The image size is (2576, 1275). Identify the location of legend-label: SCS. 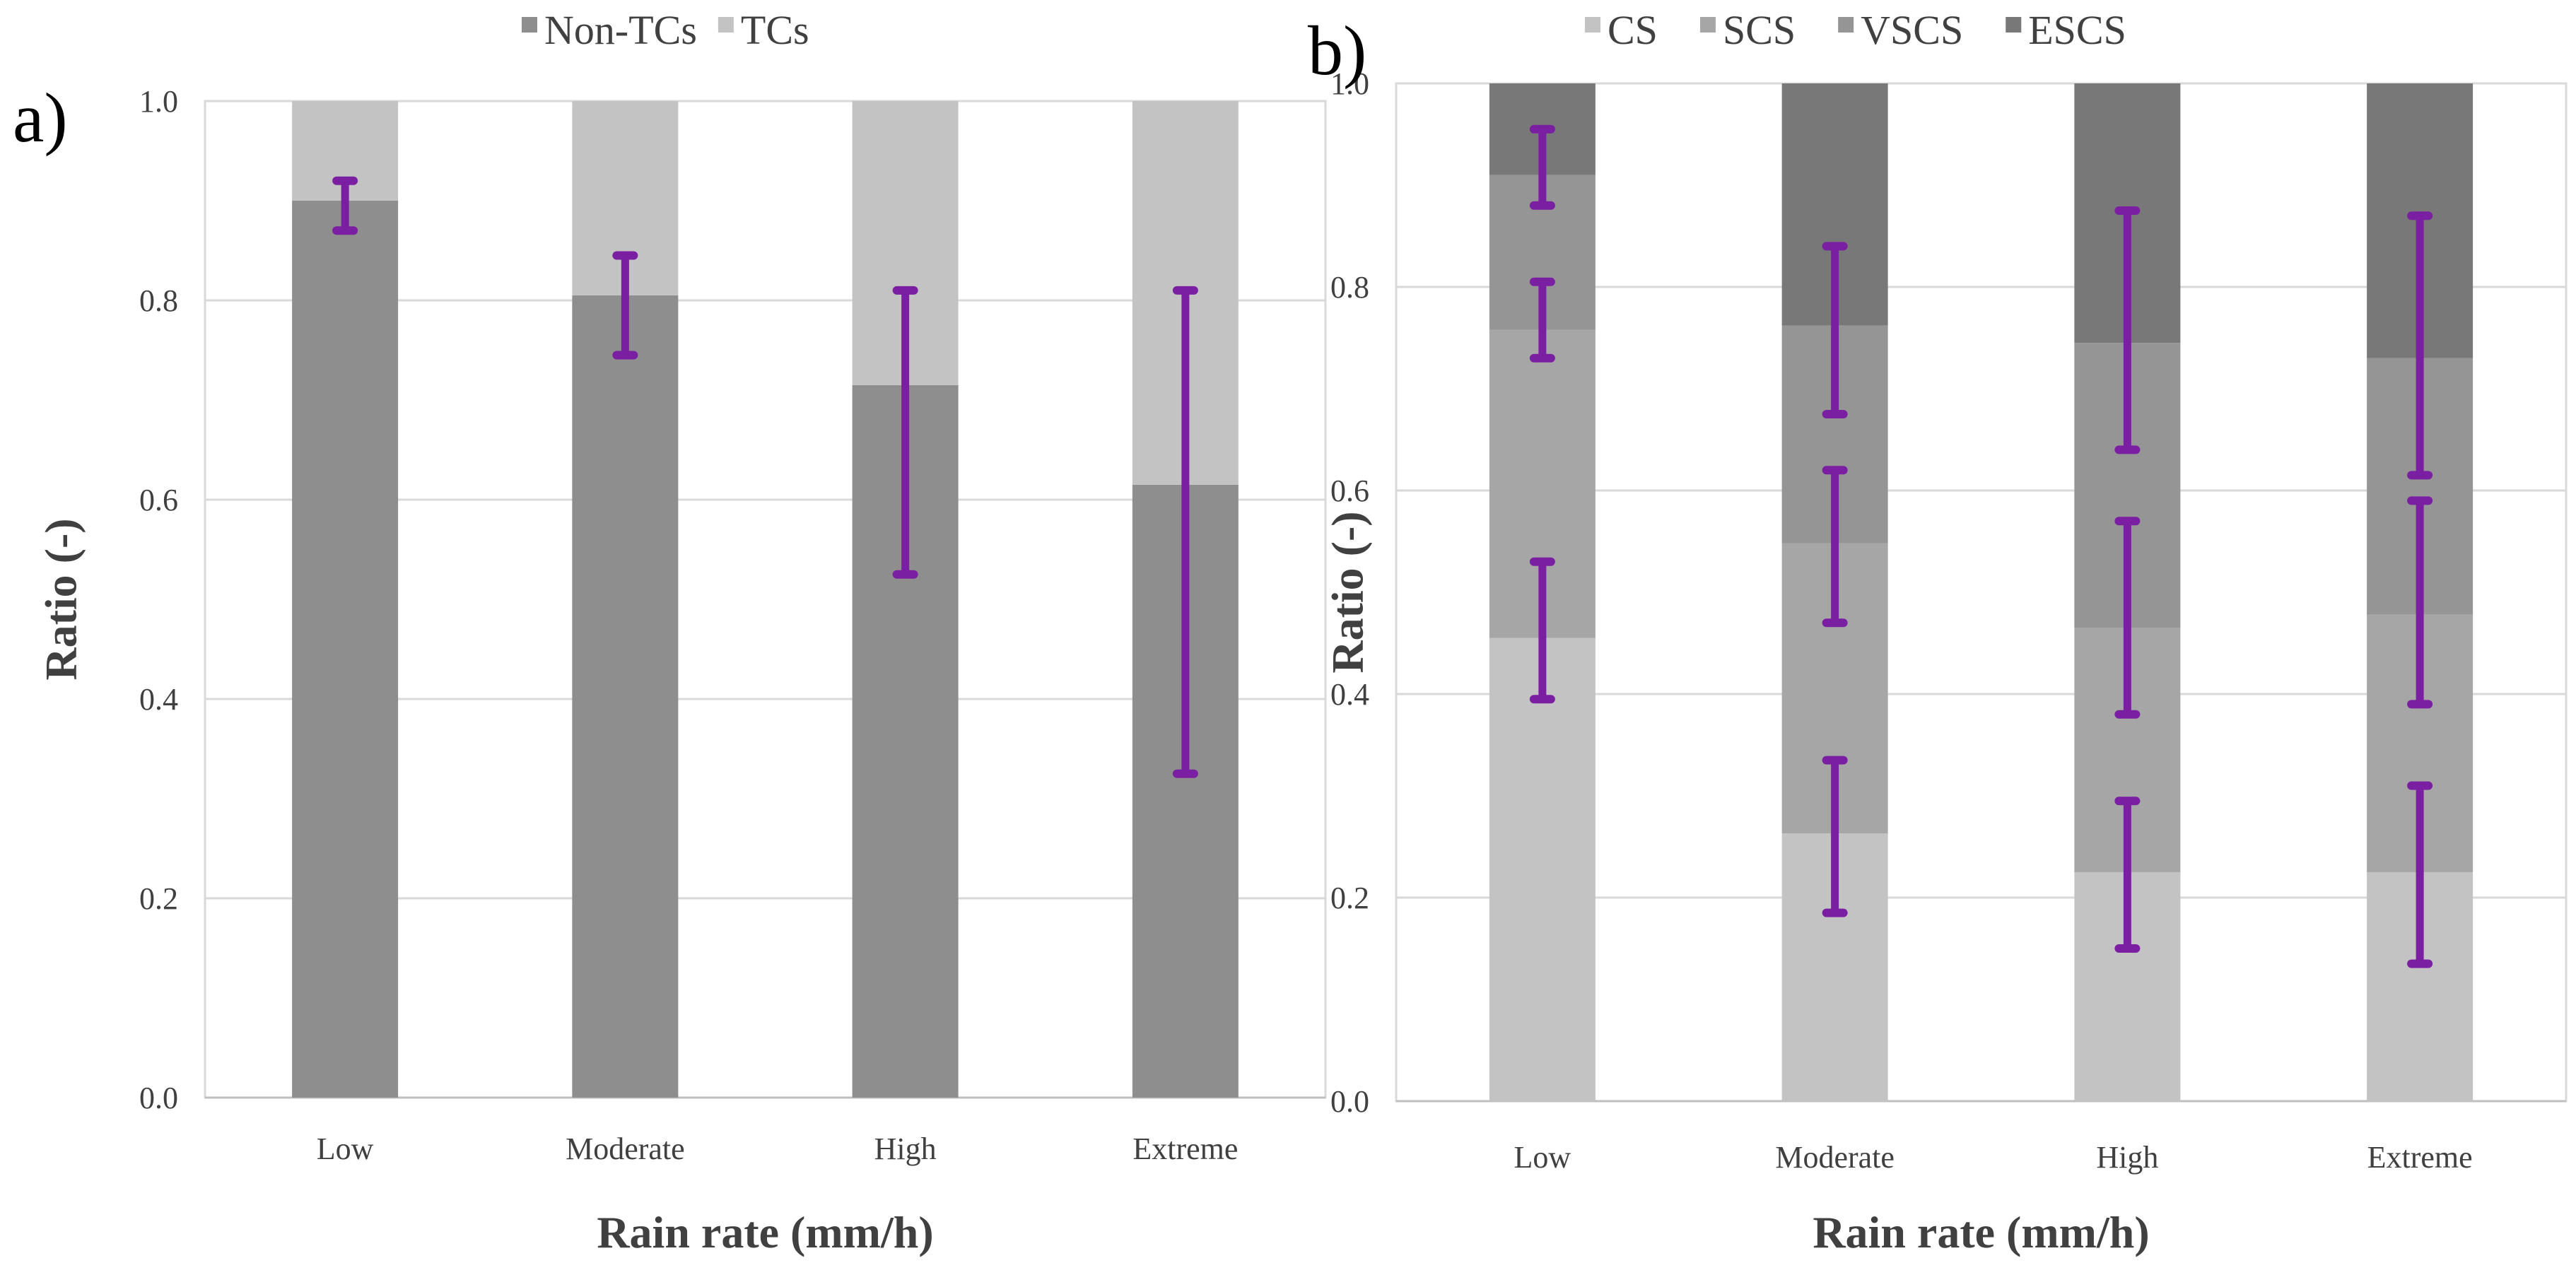
(1760, 30).